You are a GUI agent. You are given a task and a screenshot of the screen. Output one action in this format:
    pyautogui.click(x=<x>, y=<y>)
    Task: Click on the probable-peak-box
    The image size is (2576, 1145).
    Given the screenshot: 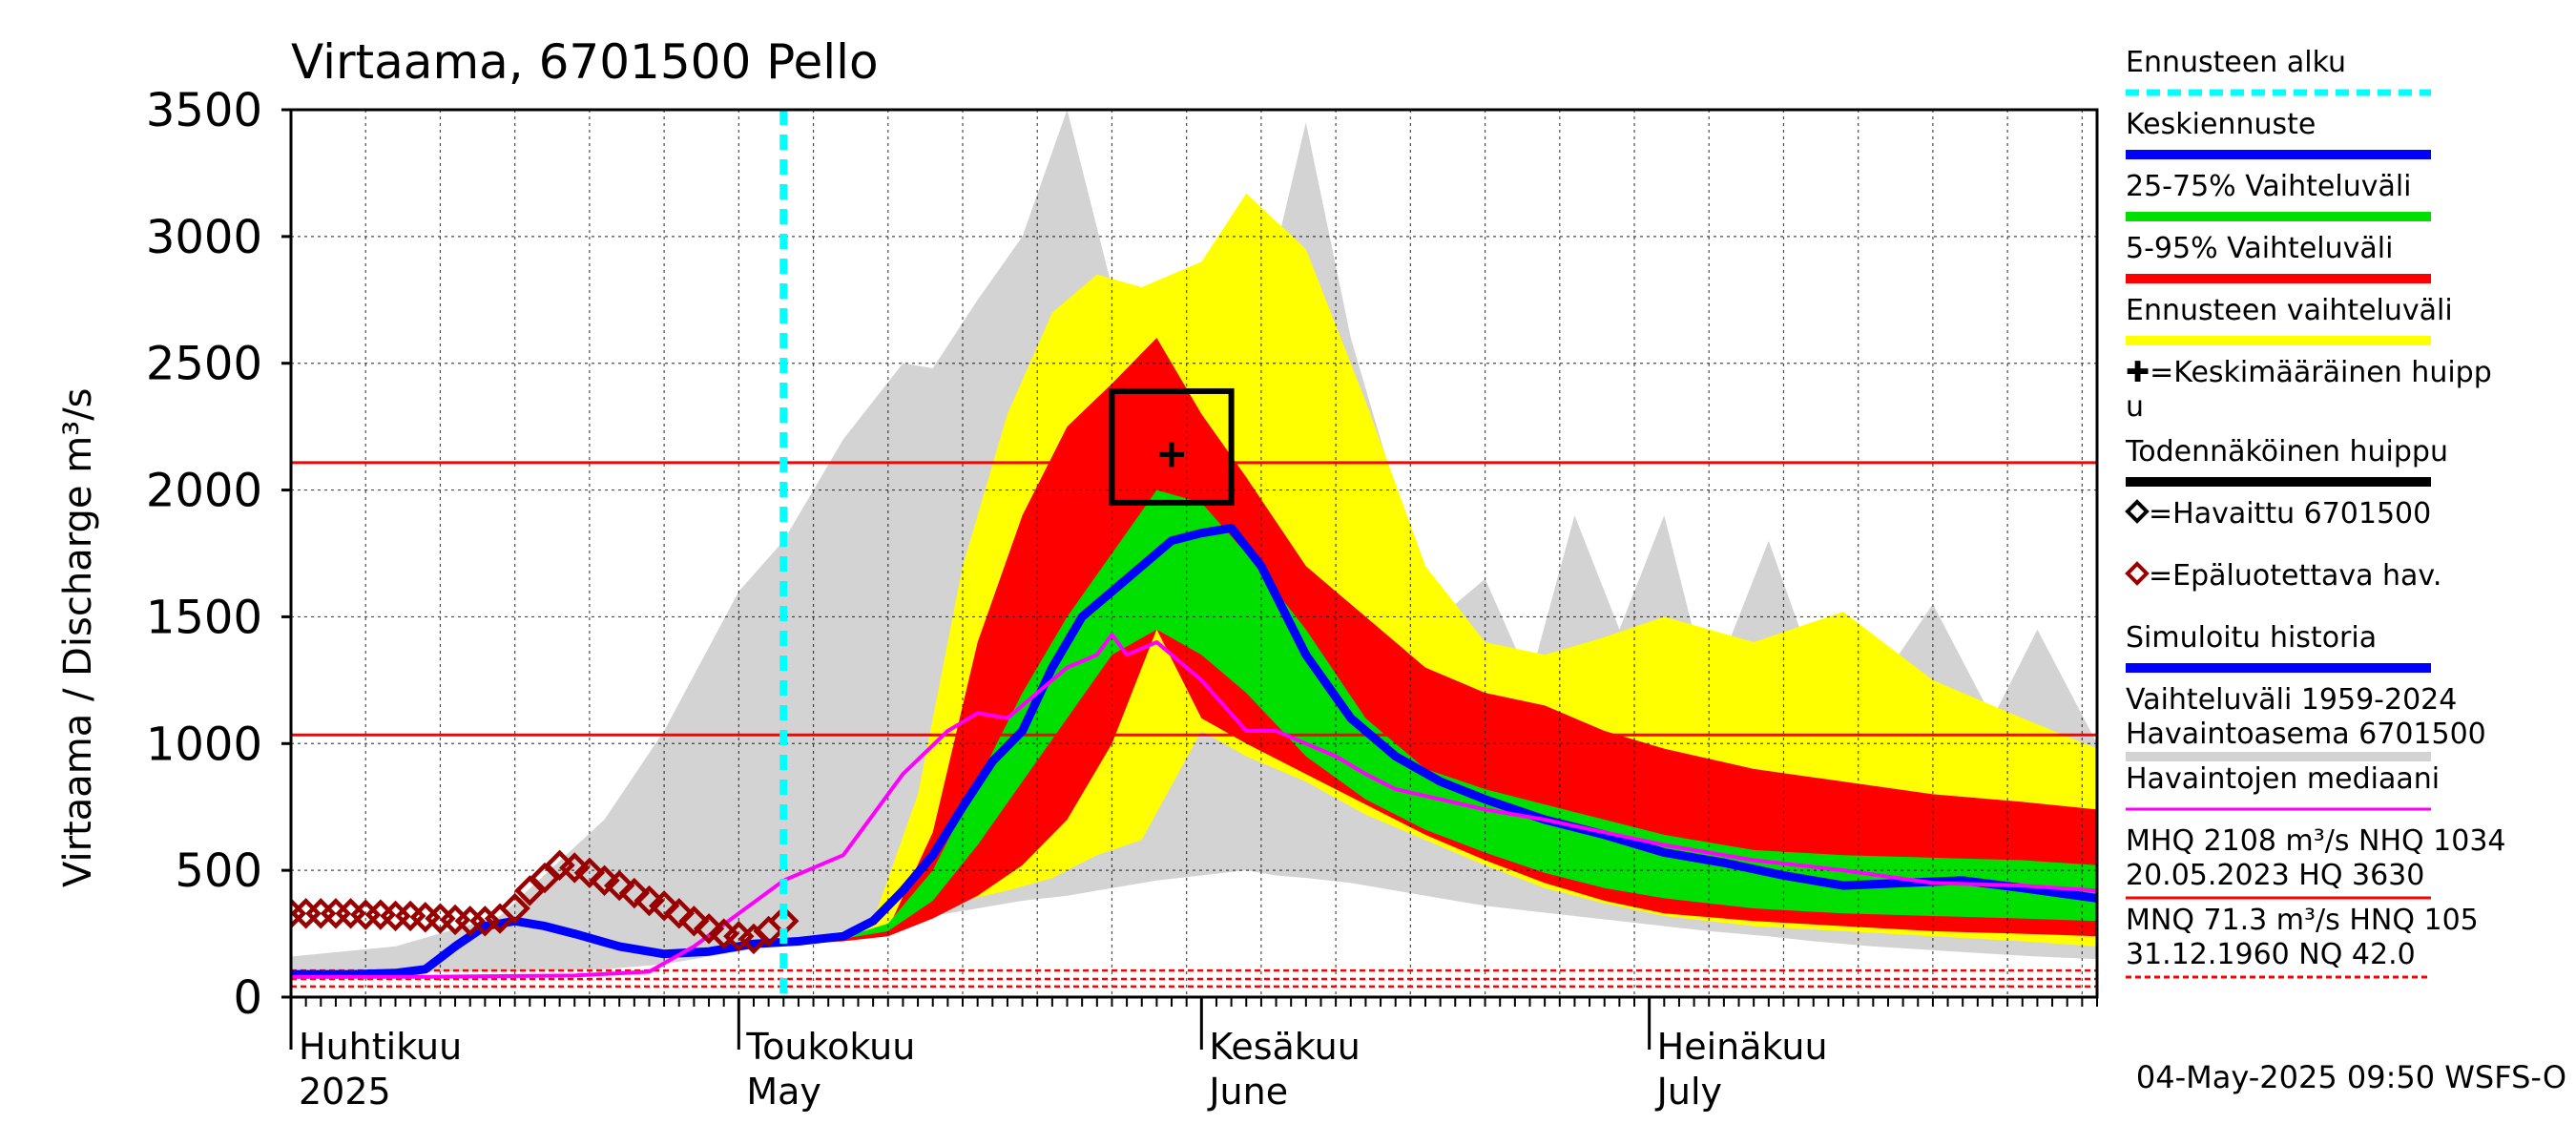 What is the action you would take?
    pyautogui.click(x=1172, y=446)
    